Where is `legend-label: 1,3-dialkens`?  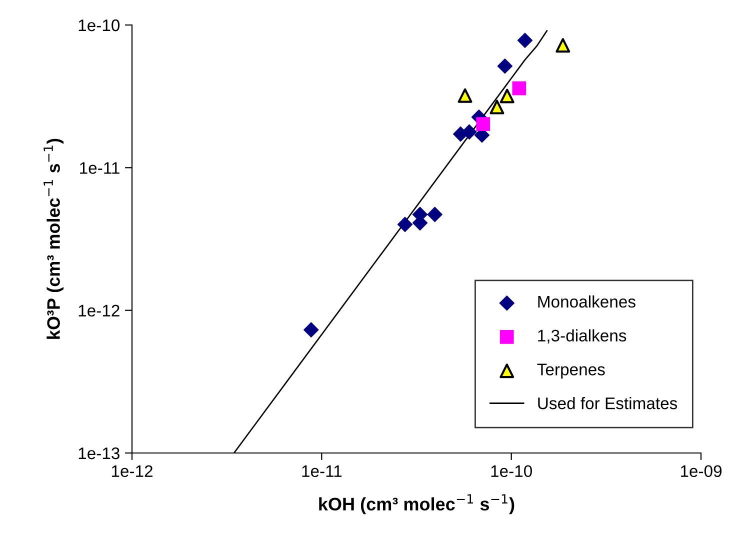 legend-label: 1,3-dialkens is located at coordinates (582, 336).